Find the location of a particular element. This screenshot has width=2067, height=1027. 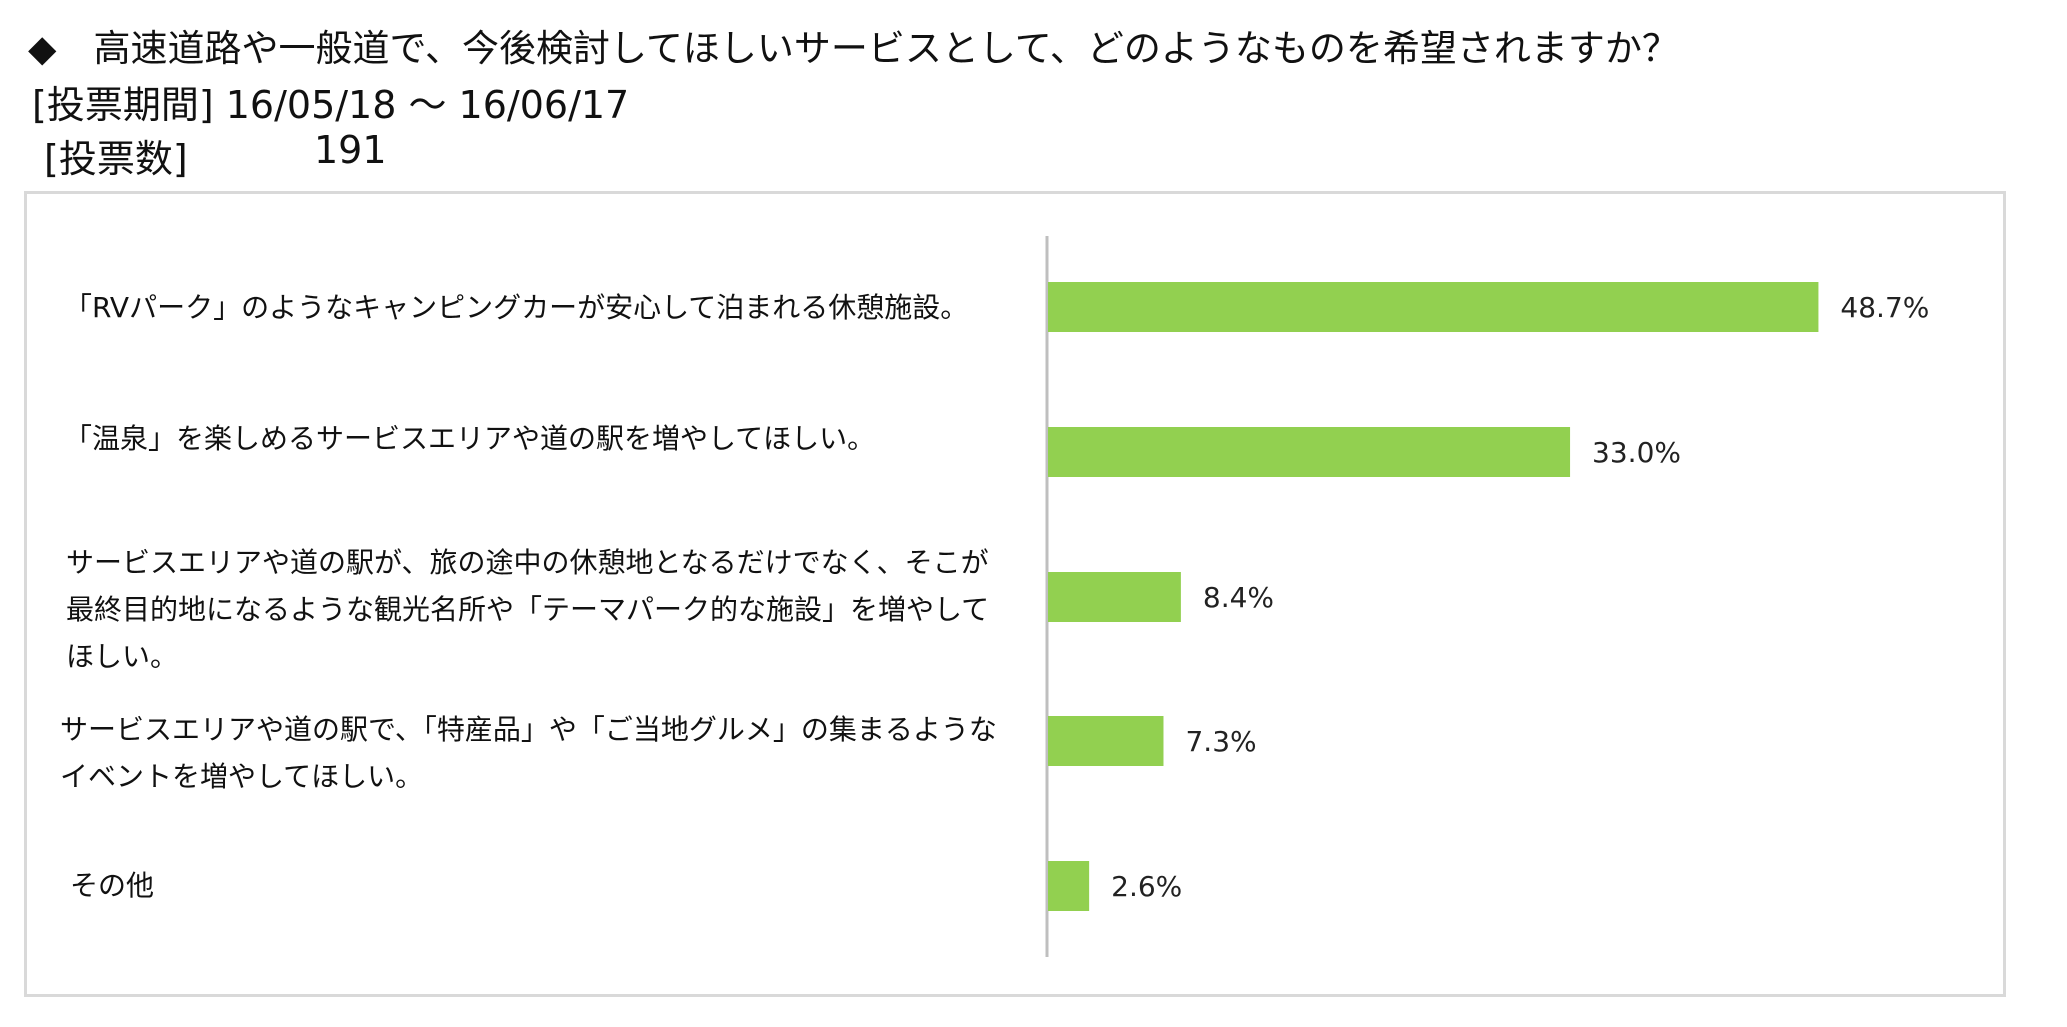

vote-count-label: [投票数] is located at coordinates (116, 159).